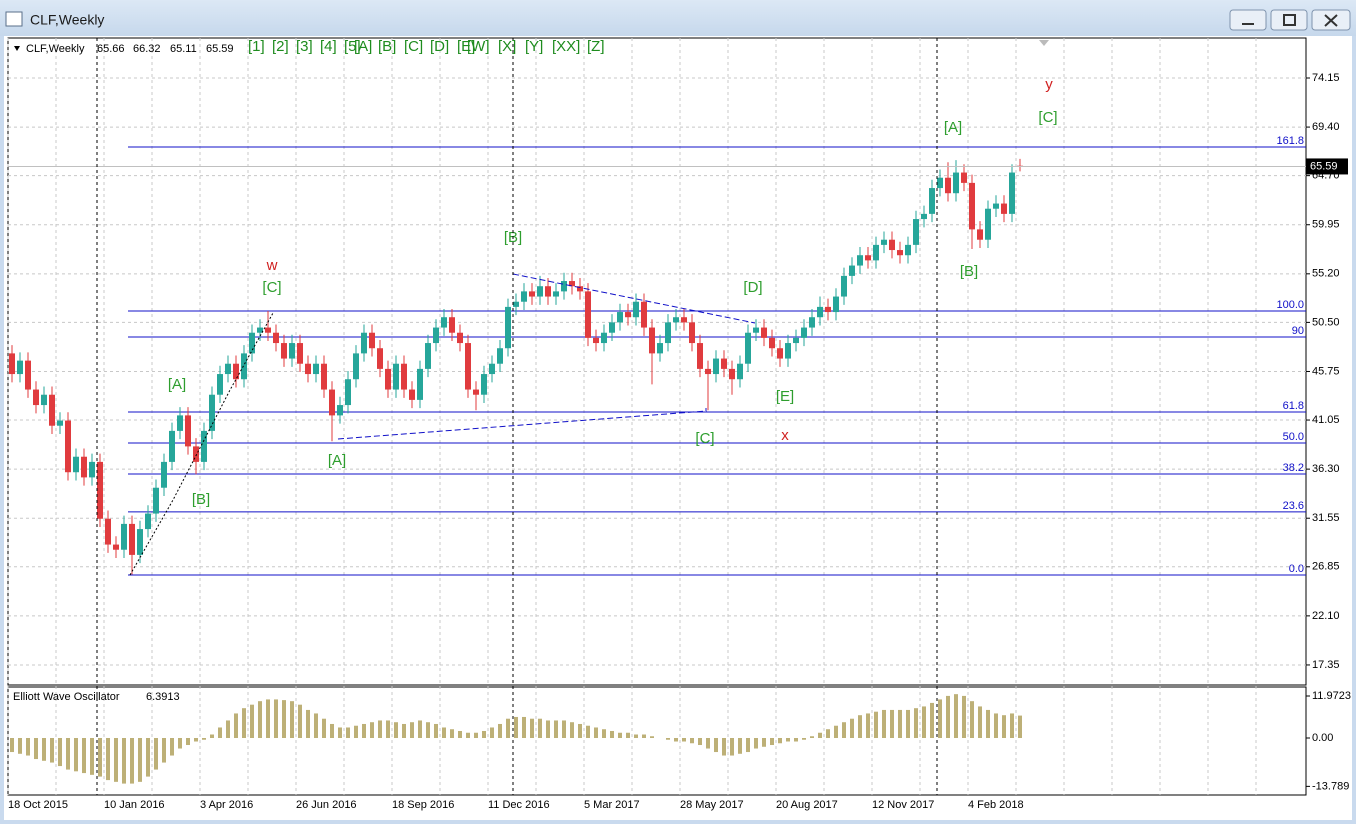 The height and width of the screenshot is (824, 1356). I want to click on y-tick-label: -13.789, so click(1330, 786).